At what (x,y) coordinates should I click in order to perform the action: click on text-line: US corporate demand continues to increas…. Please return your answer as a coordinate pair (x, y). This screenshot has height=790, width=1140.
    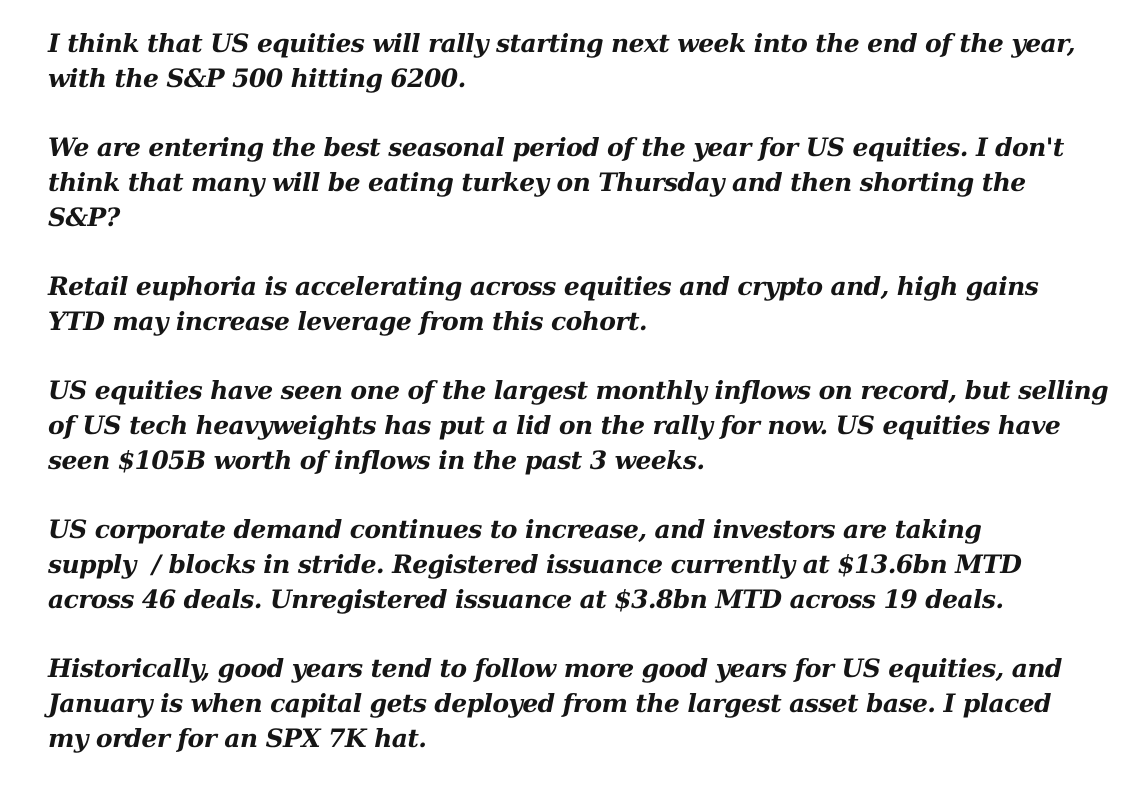
    Looking at the image, I should click on (515, 529).